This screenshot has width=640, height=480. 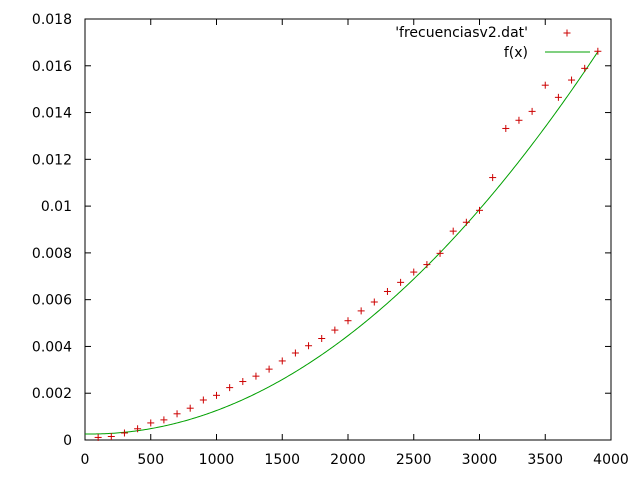 What do you see at coordinates (52, 347) in the screenshot?
I see `y-tick-label: 0.004` at bounding box center [52, 347].